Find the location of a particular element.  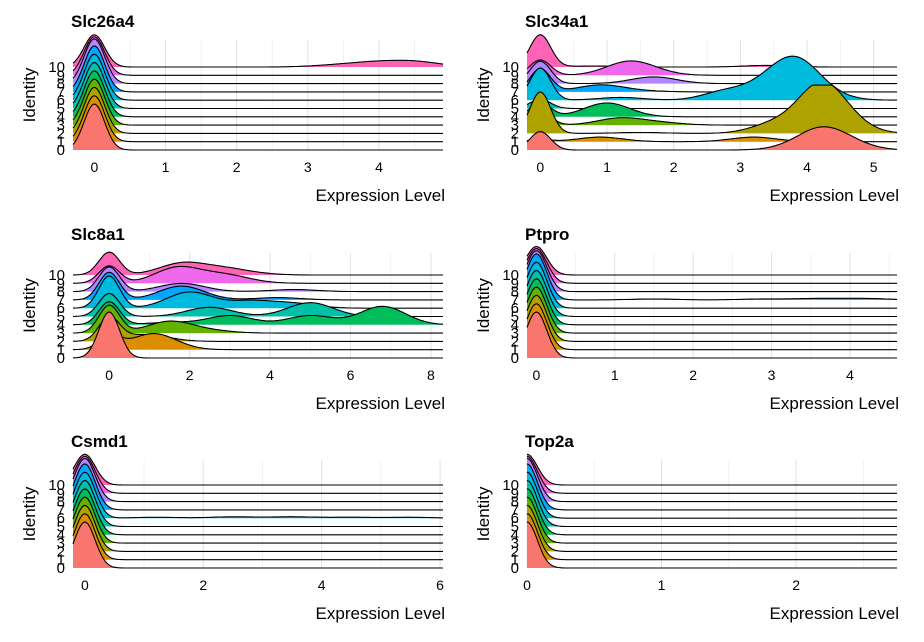

x-tick-label: 0 is located at coordinates (109, 375).